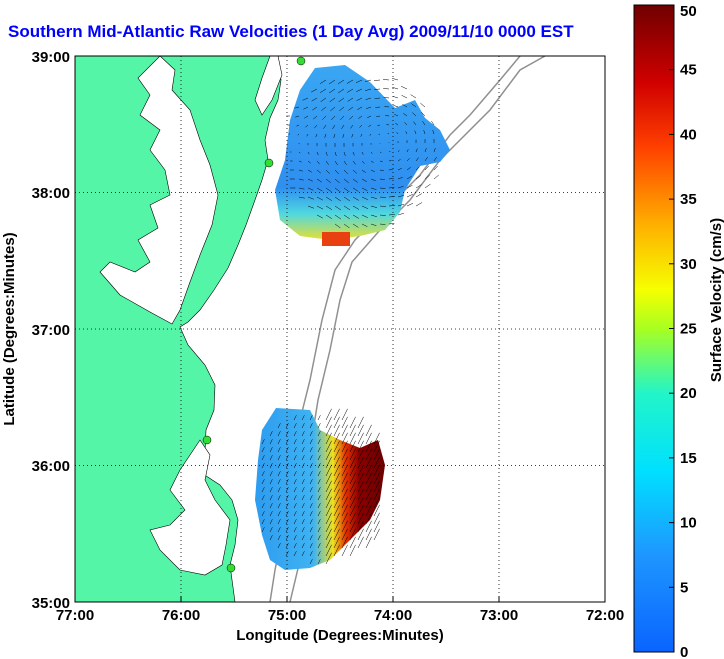  I want to click on colorbar-ticks: 0 5 10 15 20 25 30 35 40 45 50, so click(683, 331).